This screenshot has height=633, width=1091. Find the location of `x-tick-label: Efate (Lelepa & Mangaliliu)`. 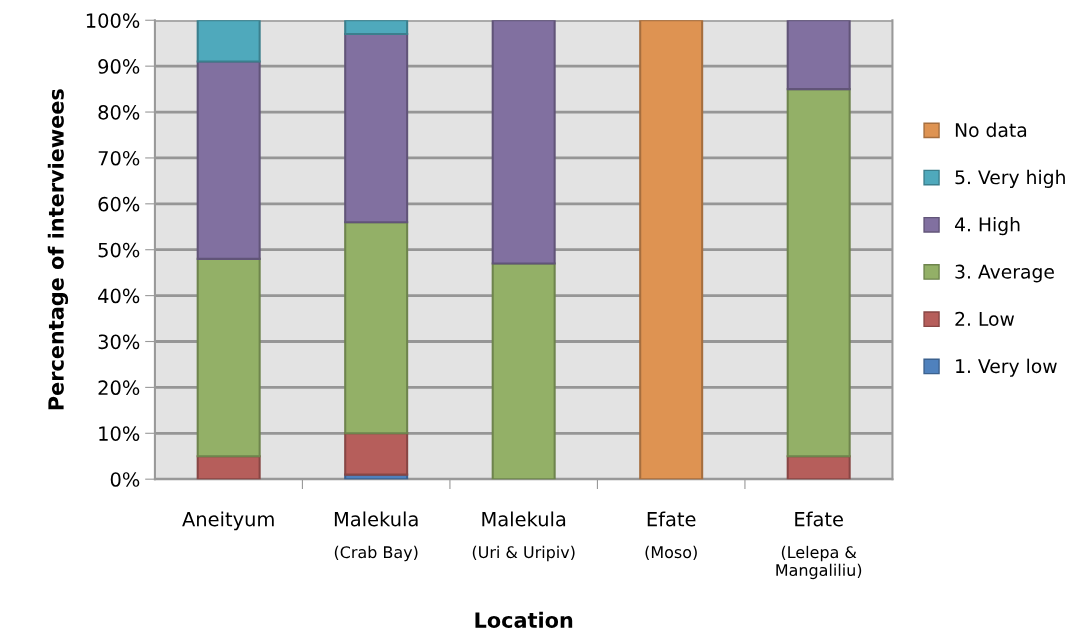

x-tick-label: Efate (Lelepa & Mangaliliu) is located at coordinates (819, 545).